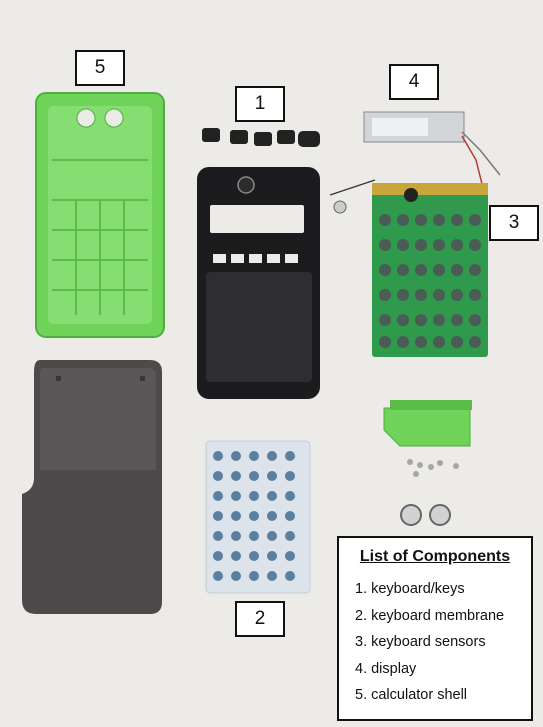  I want to click on legend-item: 3. keyboard sensors, so click(420, 642).